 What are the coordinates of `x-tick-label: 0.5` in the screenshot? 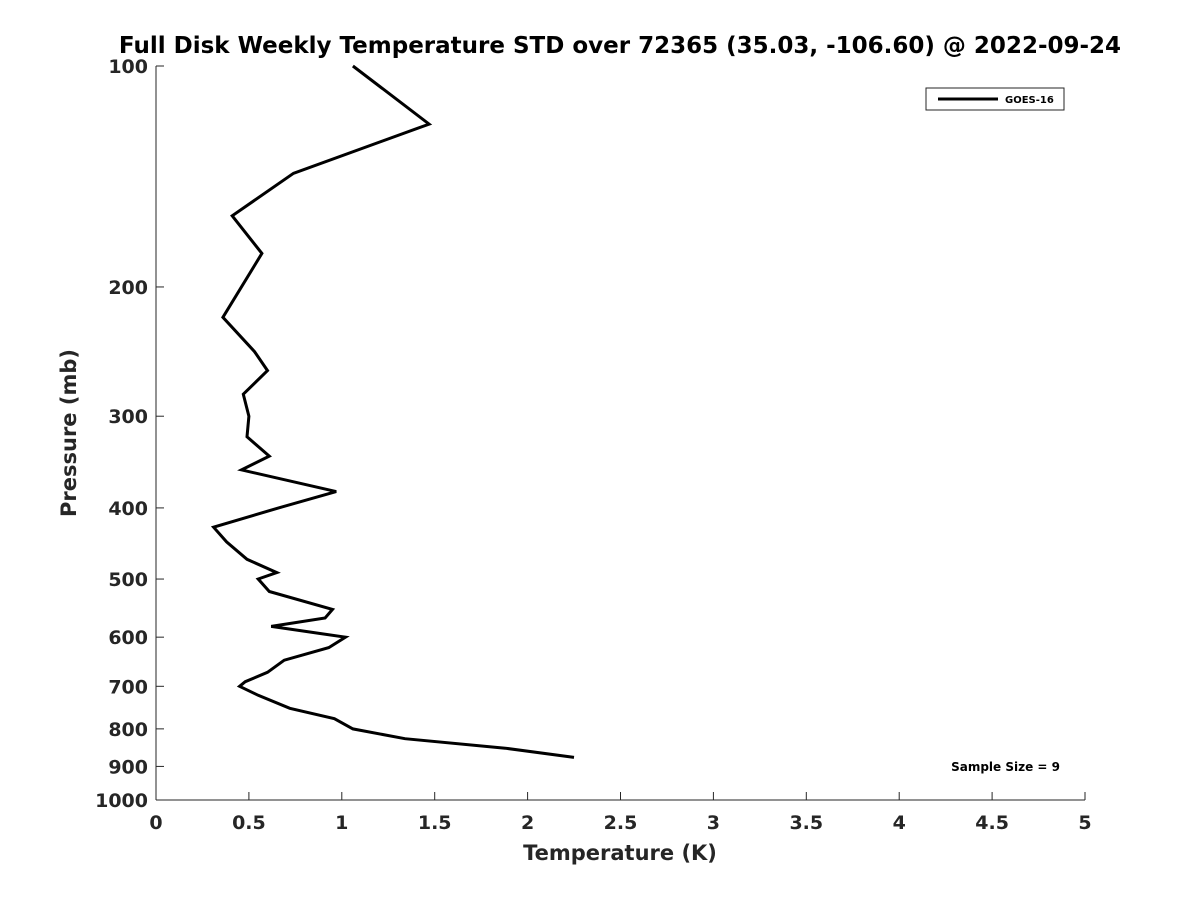 It's located at (249, 823).